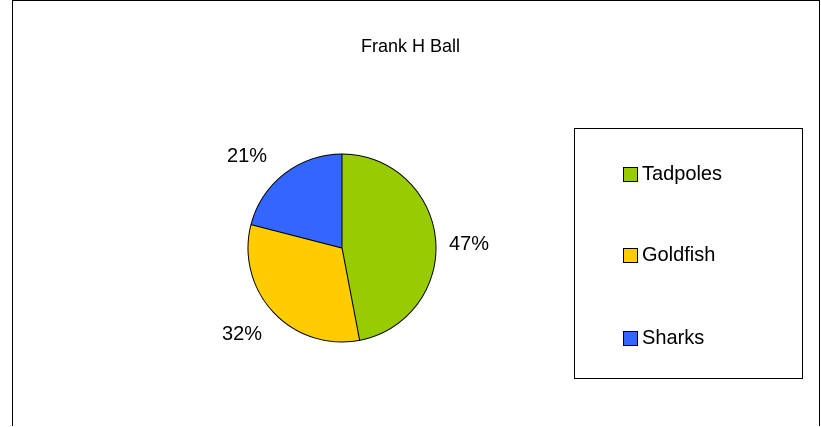 This screenshot has height=427, width=821. I want to click on legend-swatch-goldfish, so click(630, 255).